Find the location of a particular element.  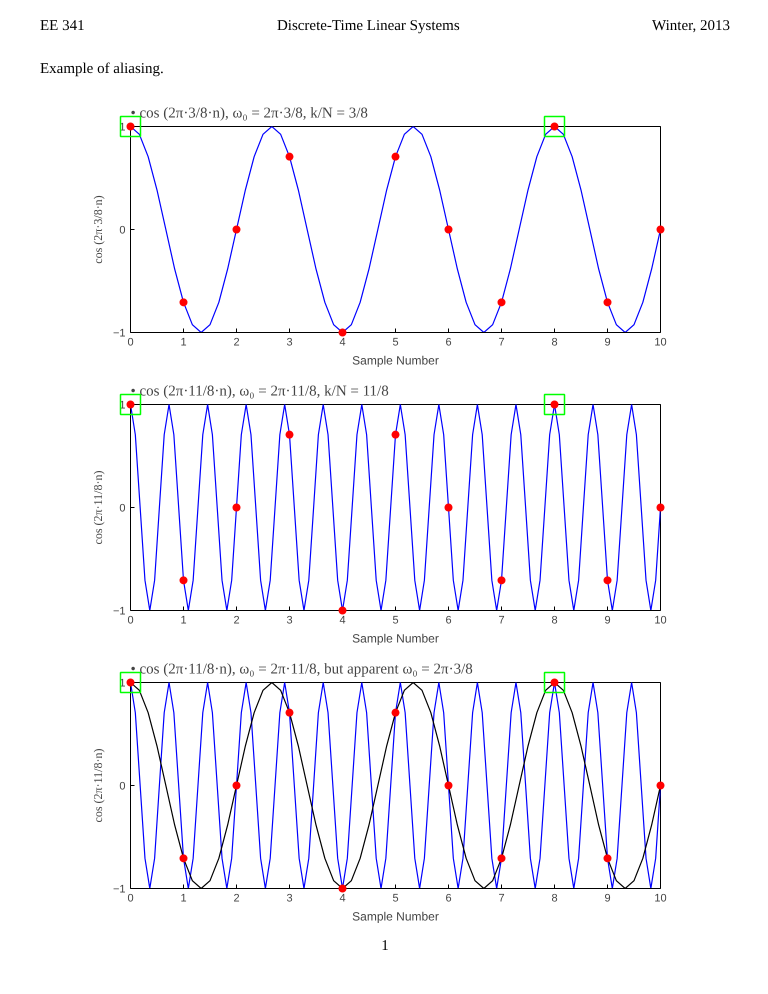

y-axis-title: cos (2π·3/8·n) is located at coordinates (97, 229).